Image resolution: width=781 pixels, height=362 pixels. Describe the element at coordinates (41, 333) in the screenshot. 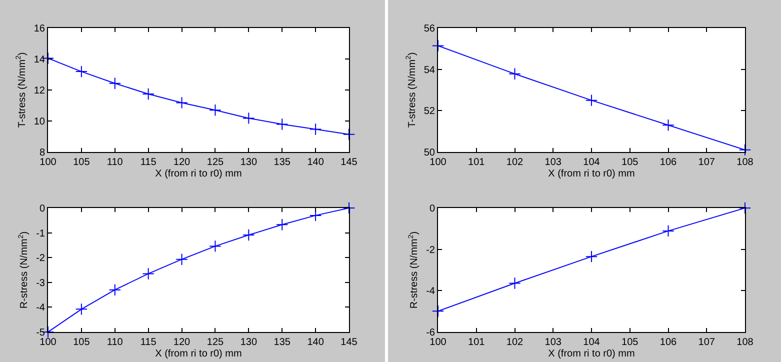

I see `y-tick-label: -5` at that location.